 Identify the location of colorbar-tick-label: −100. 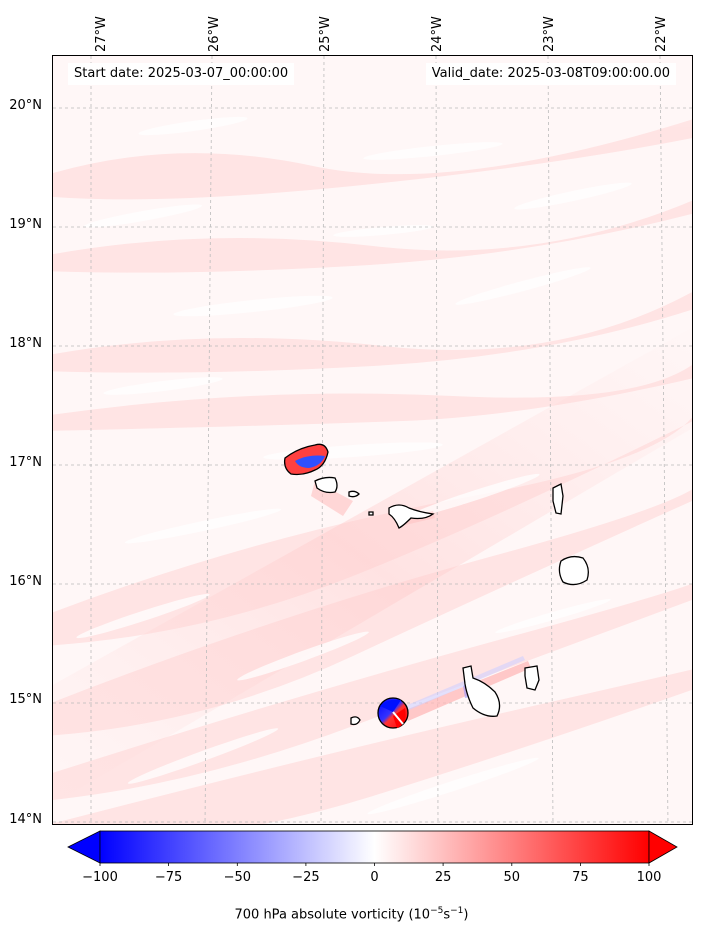
(100, 877).